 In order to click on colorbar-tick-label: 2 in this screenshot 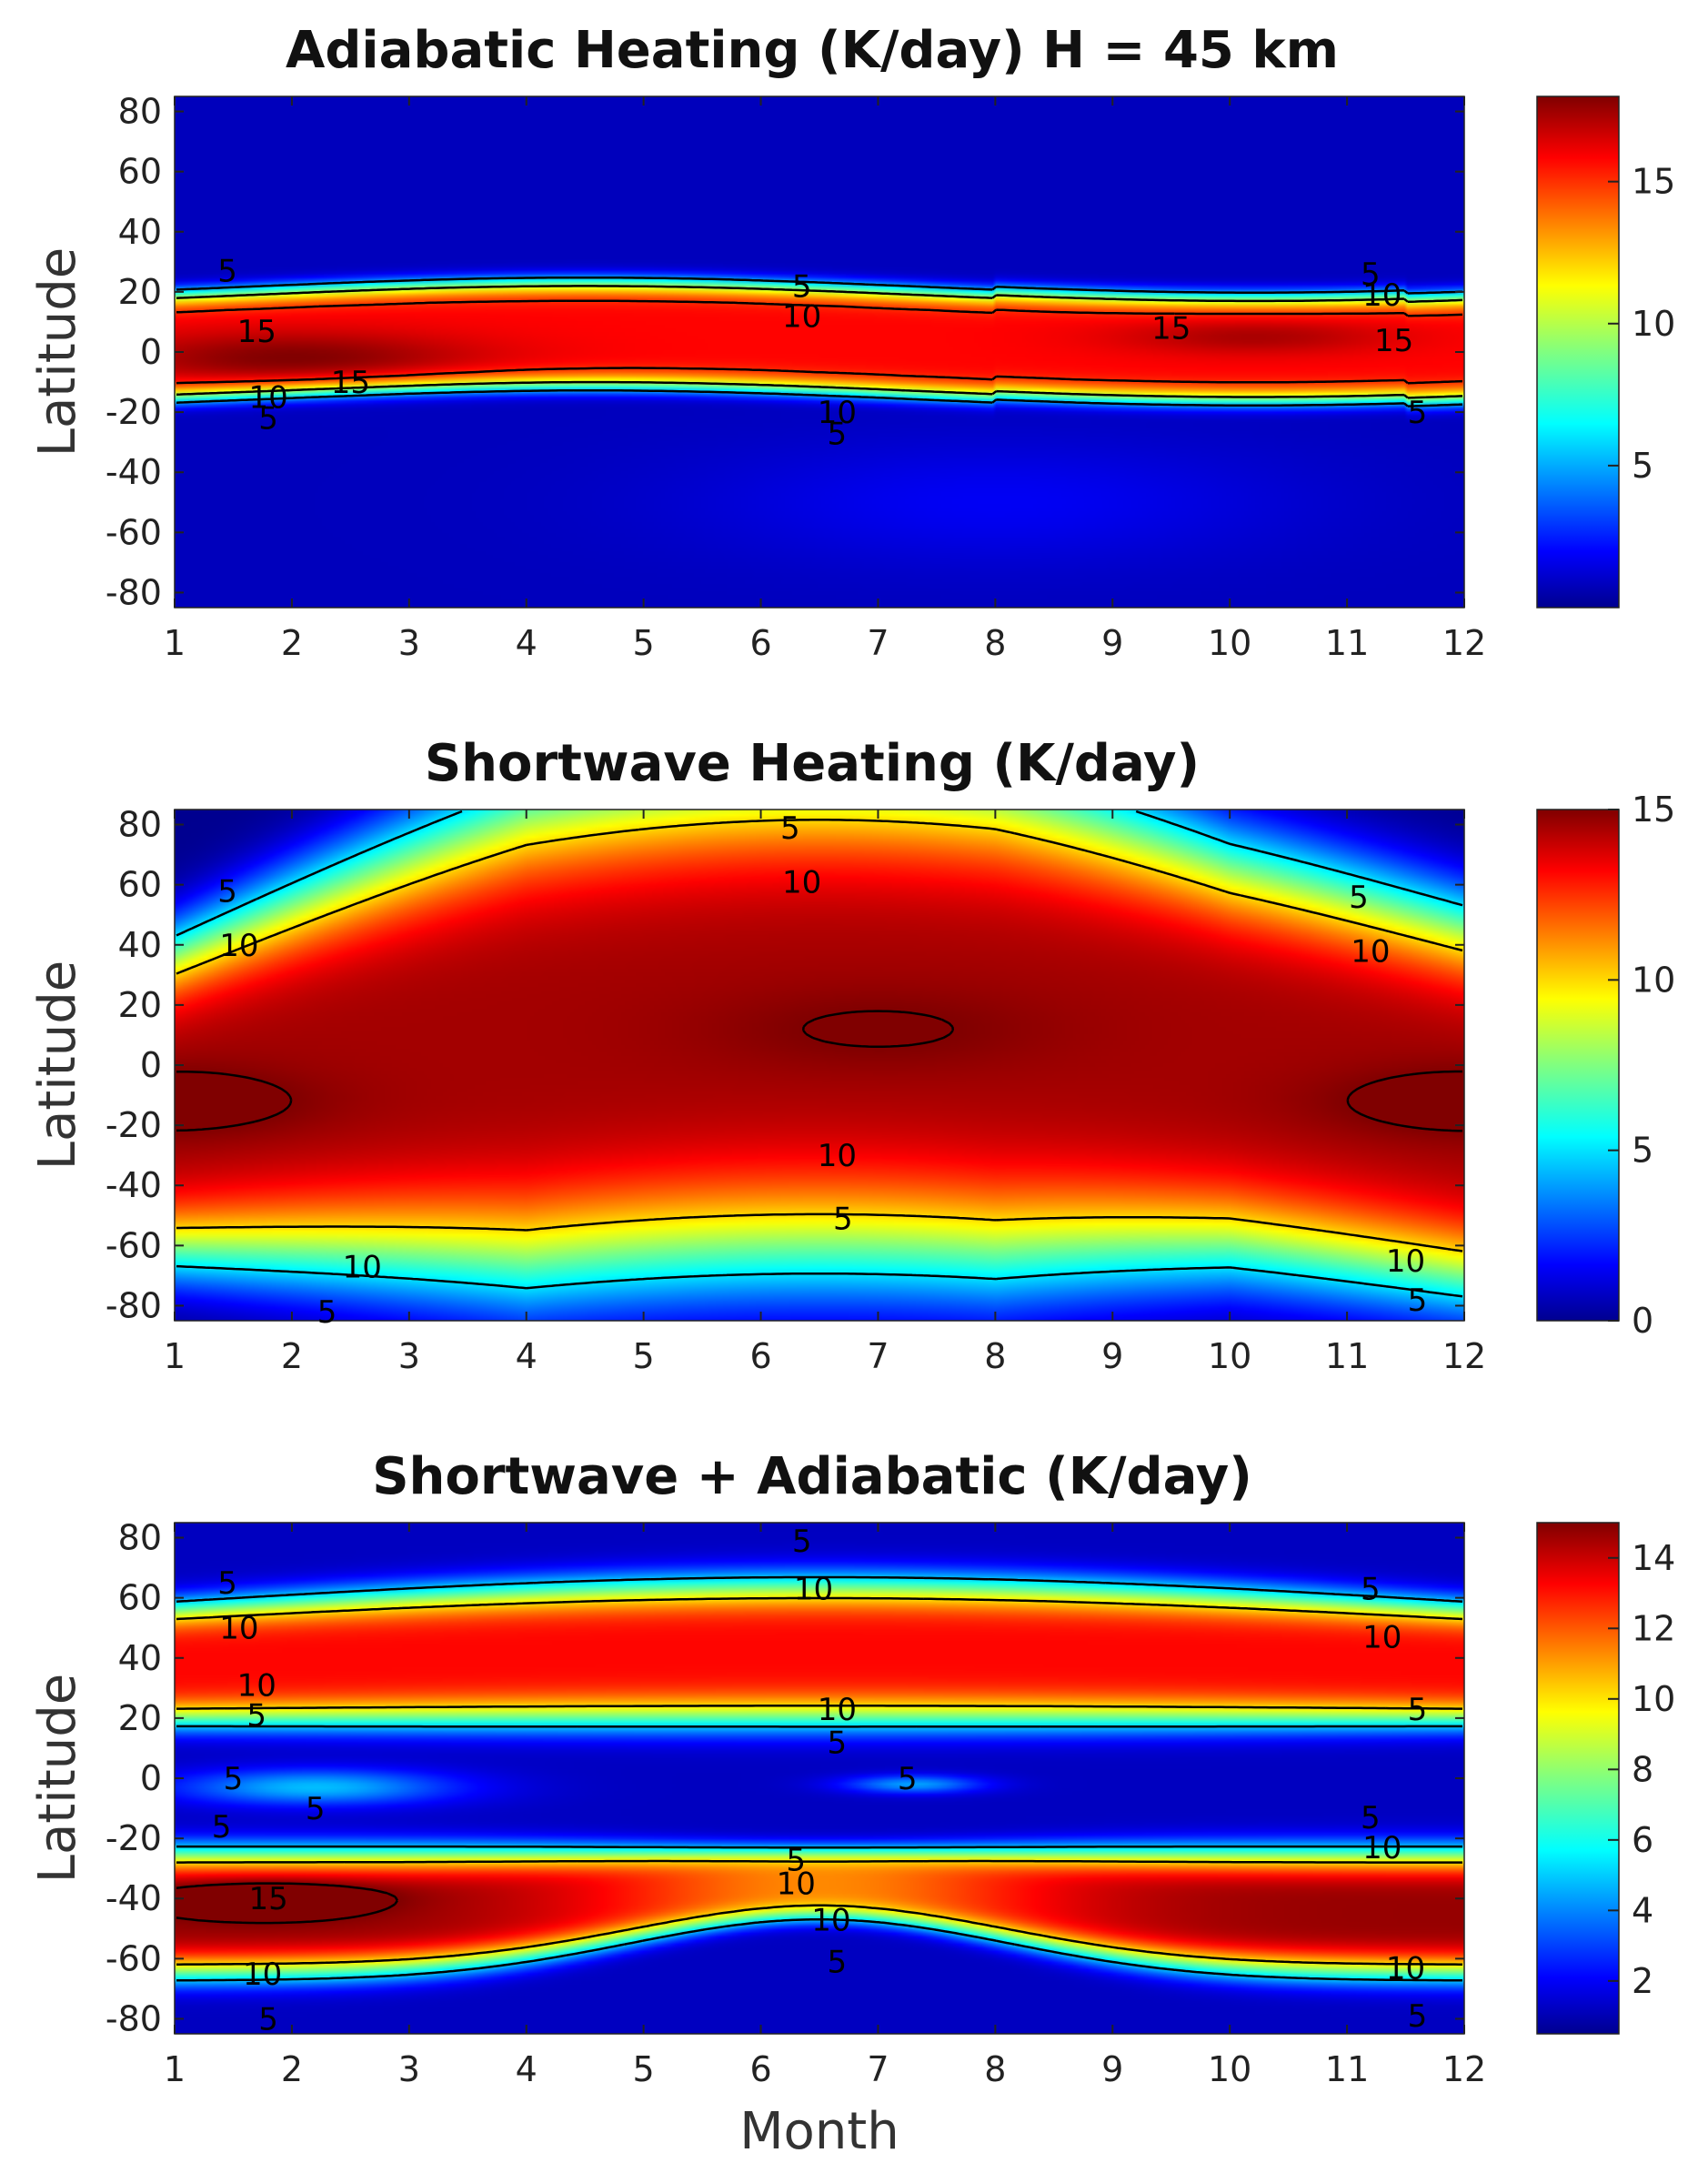, I will do `click(1642, 1981)`.